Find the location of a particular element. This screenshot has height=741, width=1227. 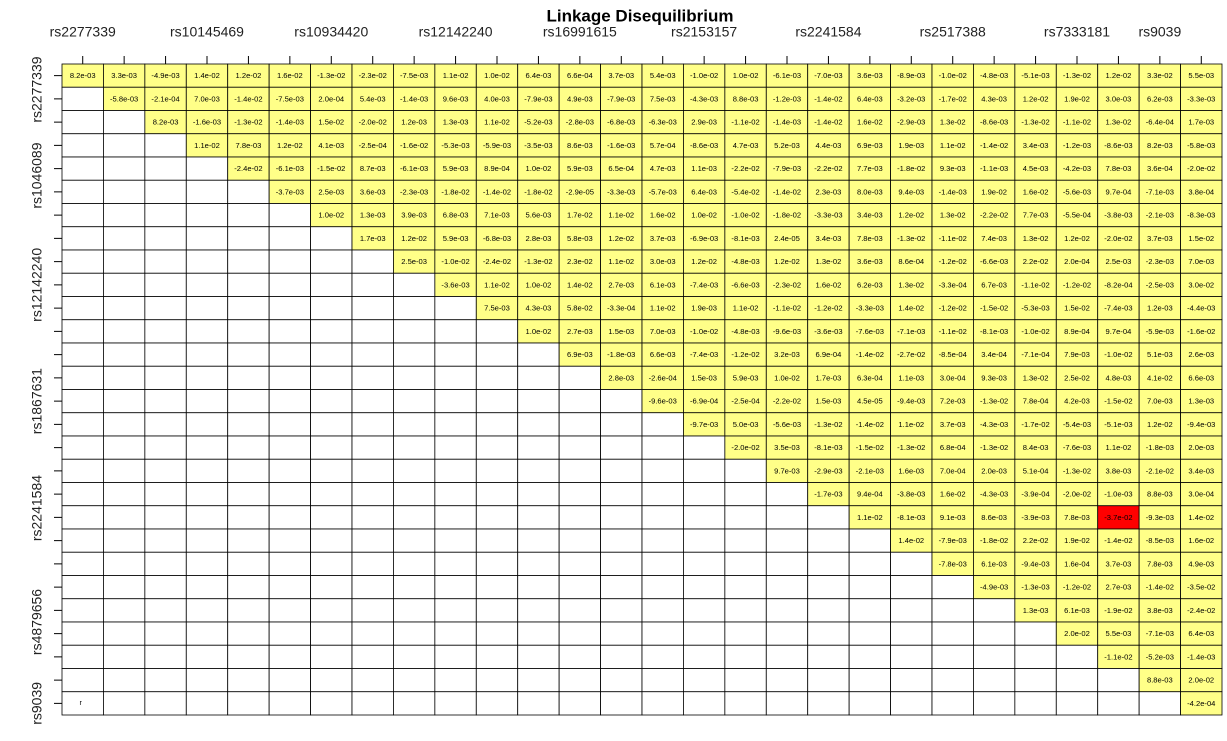

cell-value: -9.6e-03 is located at coordinates (787, 331).